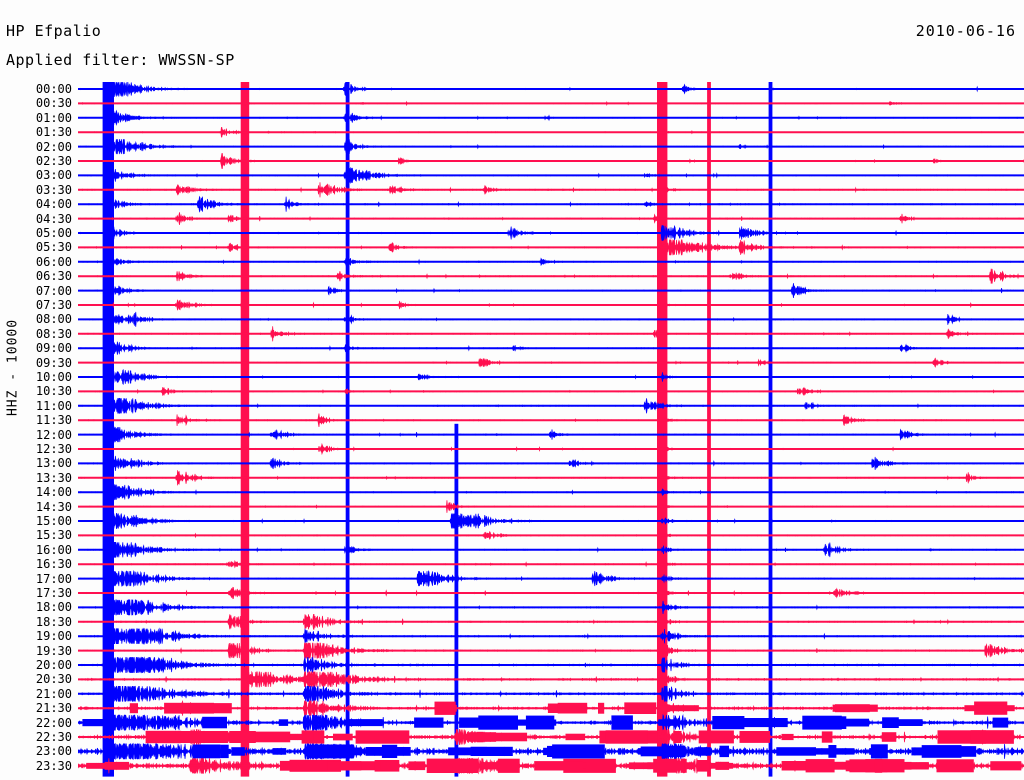 The width and height of the screenshot is (1024, 780). I want to click on time-tick-label: 22:30, so click(53, 737).